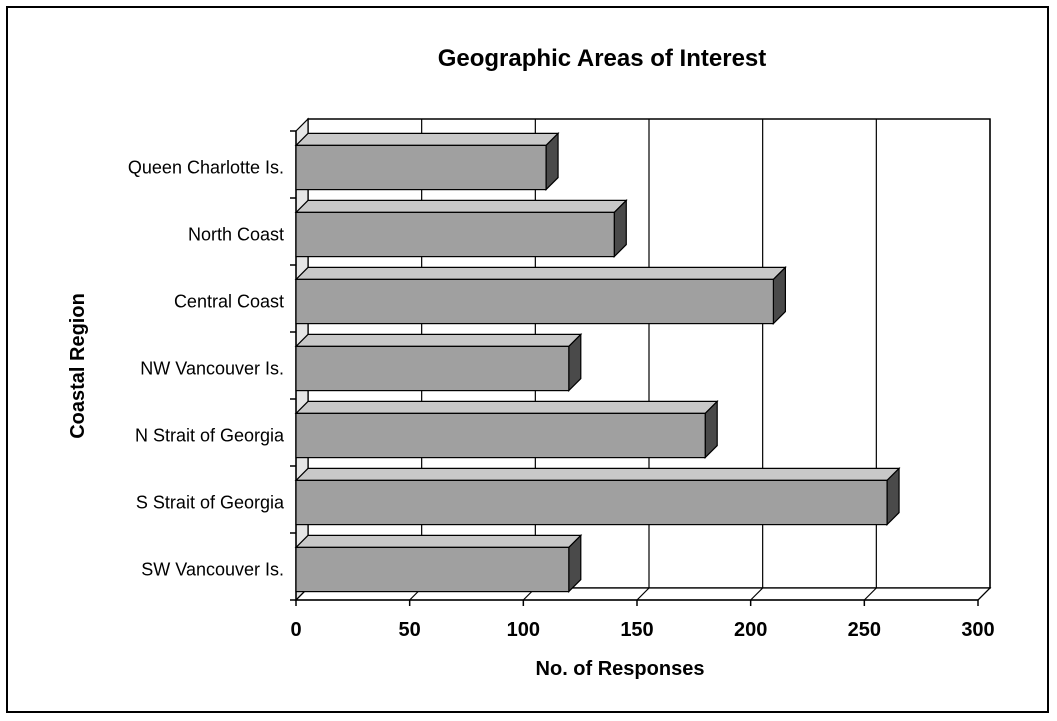 The height and width of the screenshot is (721, 1057). What do you see at coordinates (438, 340) in the screenshot?
I see `bar-top-nw-vancouver-is` at bounding box center [438, 340].